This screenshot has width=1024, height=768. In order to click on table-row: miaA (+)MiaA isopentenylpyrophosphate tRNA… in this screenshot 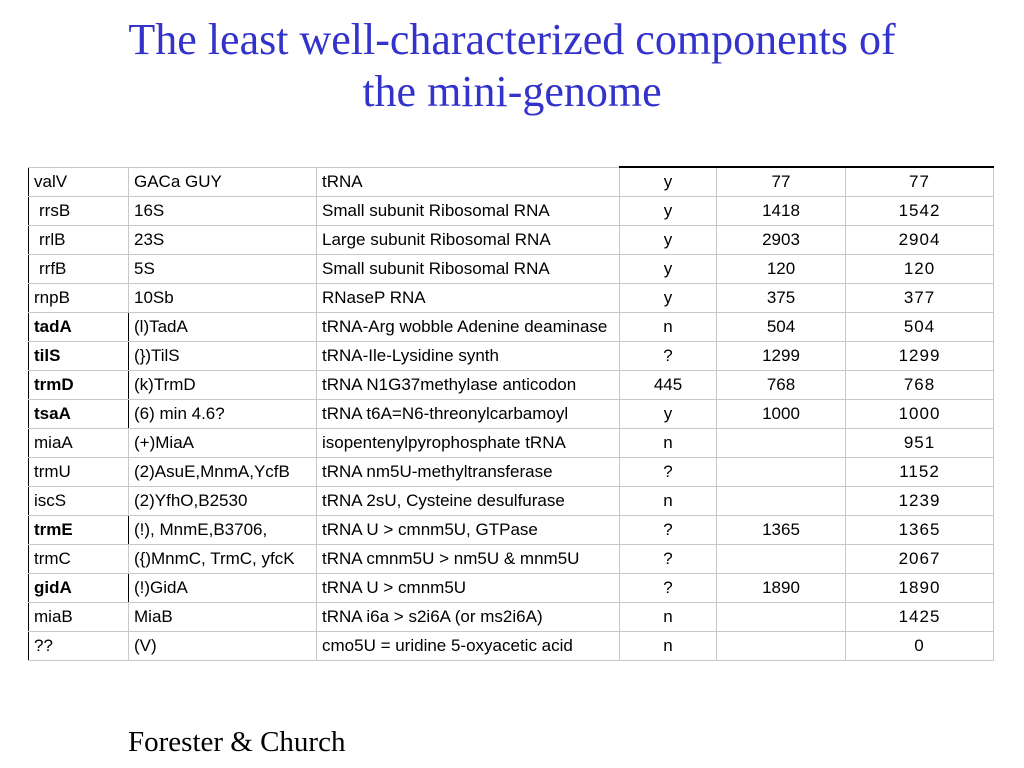, I will do `click(511, 443)`.